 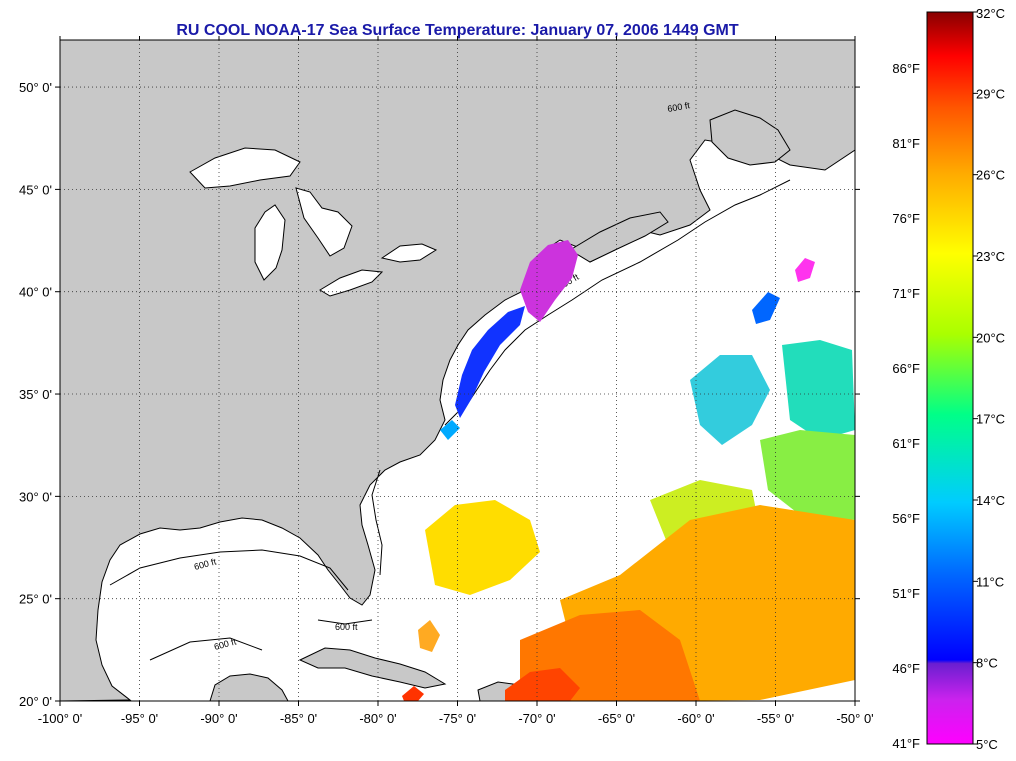 What do you see at coordinates (218, 718) in the screenshot?
I see `x-tick-label: -90° 0'` at bounding box center [218, 718].